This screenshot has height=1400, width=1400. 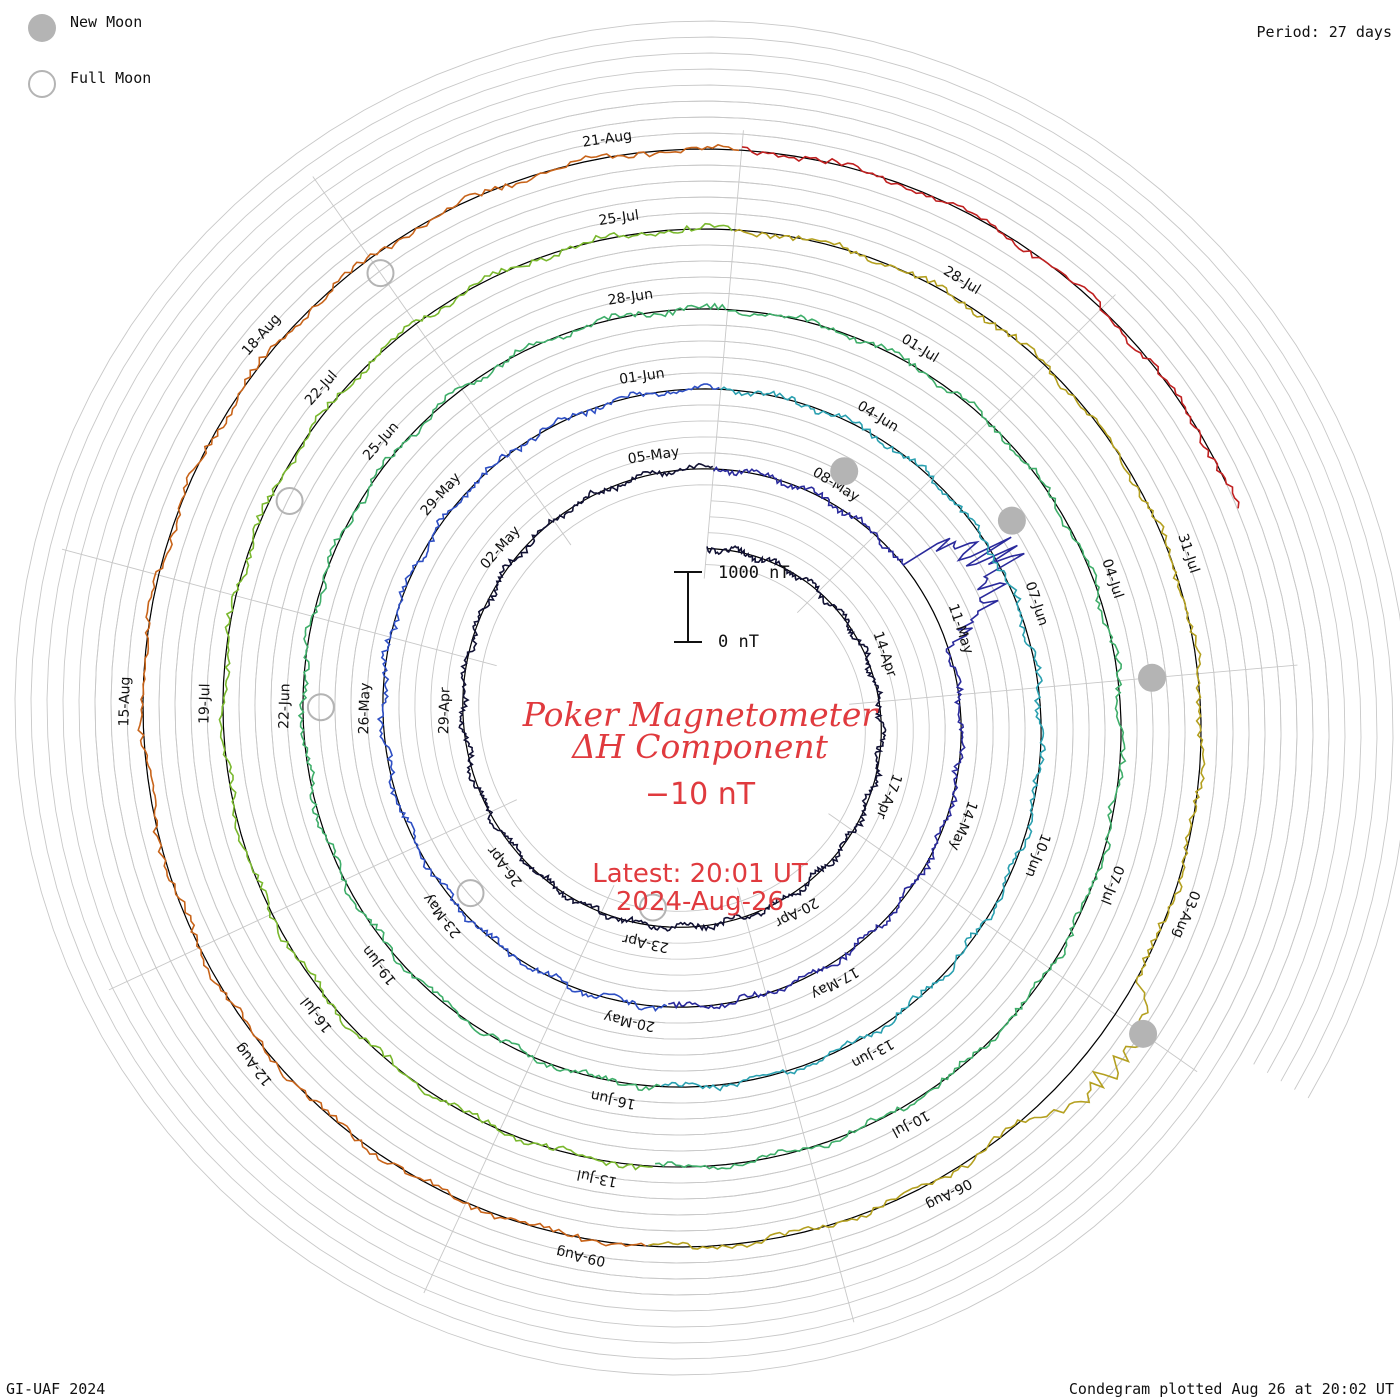 What do you see at coordinates (379, 965) in the screenshot?
I see `date-label: 19-Jun` at bounding box center [379, 965].